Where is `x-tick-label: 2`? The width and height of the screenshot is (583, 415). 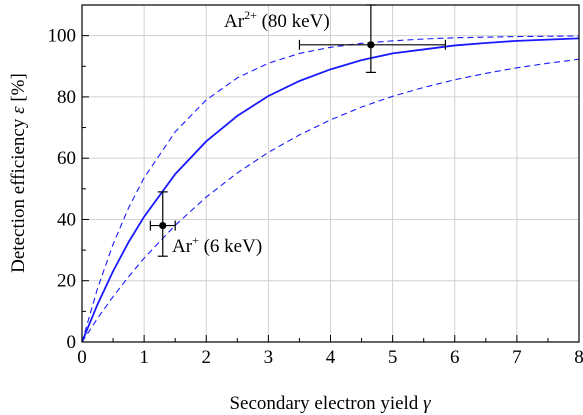
x-tick-label: 2 is located at coordinates (207, 357).